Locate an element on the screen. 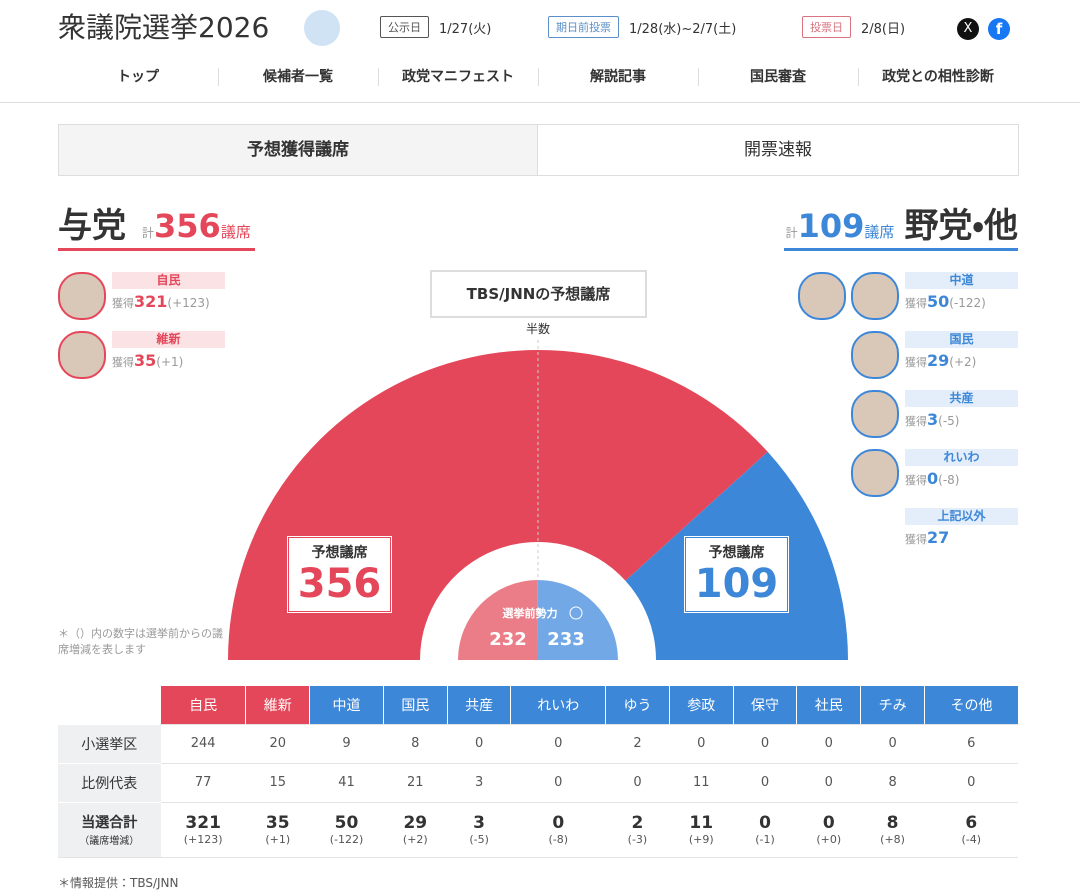  footer: ＊情報提供：TBS/JNN is located at coordinates (118, 883).